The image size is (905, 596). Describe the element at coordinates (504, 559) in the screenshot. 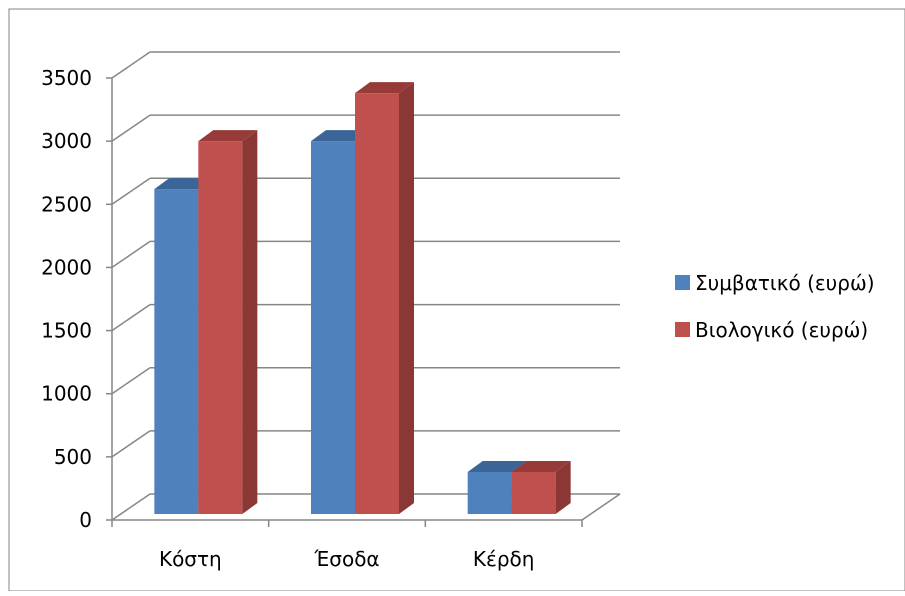

I see `x-tick-label: Κέρδη` at that location.